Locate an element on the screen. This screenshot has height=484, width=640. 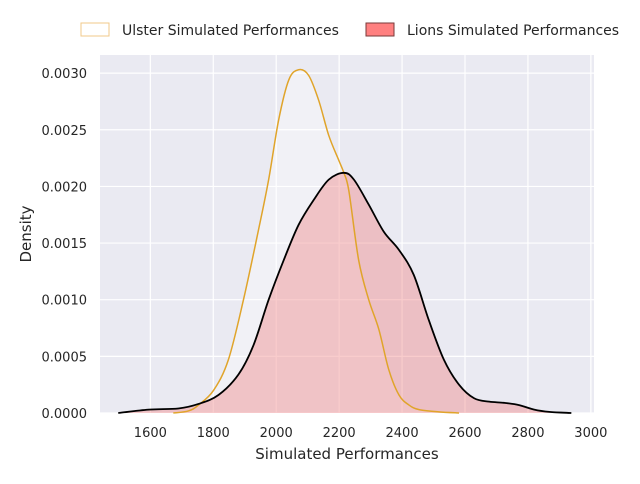
y-tick-label: 0.0030 is located at coordinates (65, 74).